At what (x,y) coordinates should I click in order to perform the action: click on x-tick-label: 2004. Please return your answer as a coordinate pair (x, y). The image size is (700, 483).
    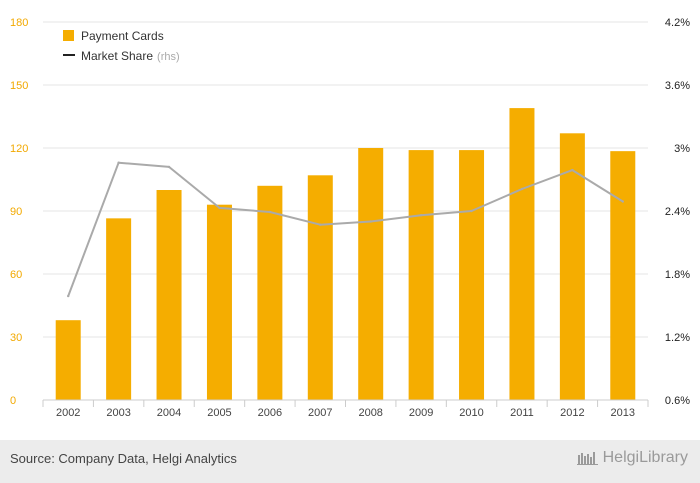
    Looking at the image, I should click on (169, 413).